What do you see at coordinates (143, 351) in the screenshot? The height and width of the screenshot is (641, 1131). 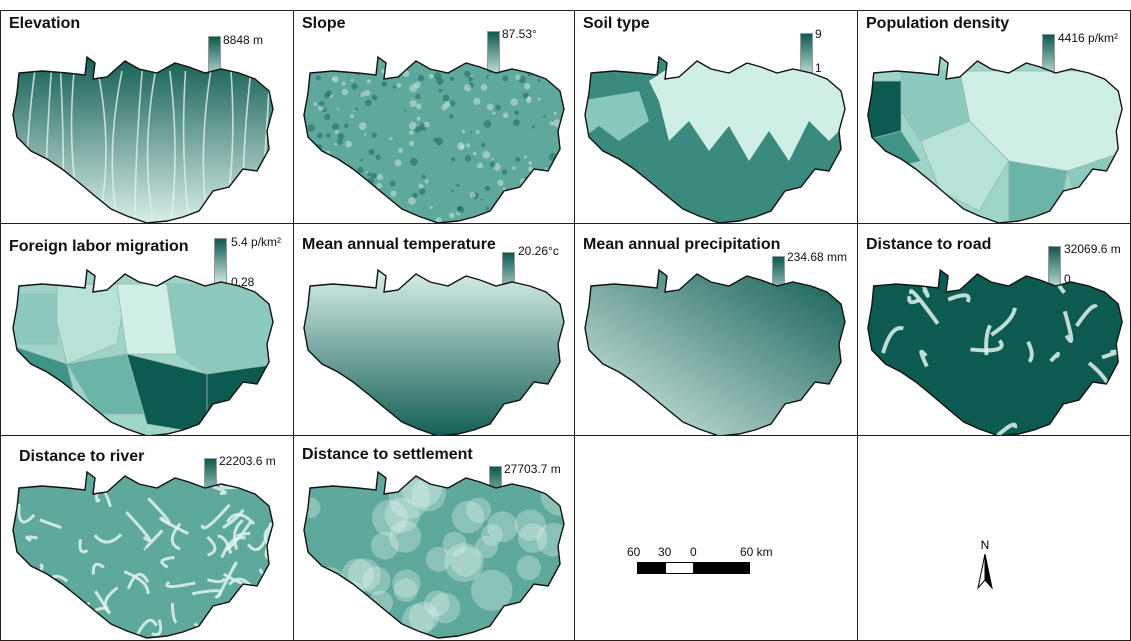 I see `map-foreign-labor-migration` at bounding box center [143, 351].